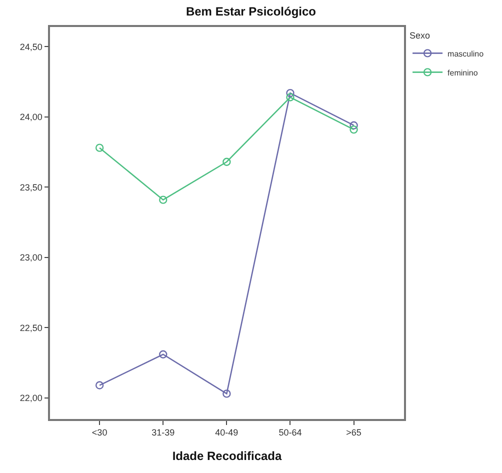  What do you see at coordinates (163, 433) in the screenshot?
I see `x-tick-label: 31-39` at bounding box center [163, 433].